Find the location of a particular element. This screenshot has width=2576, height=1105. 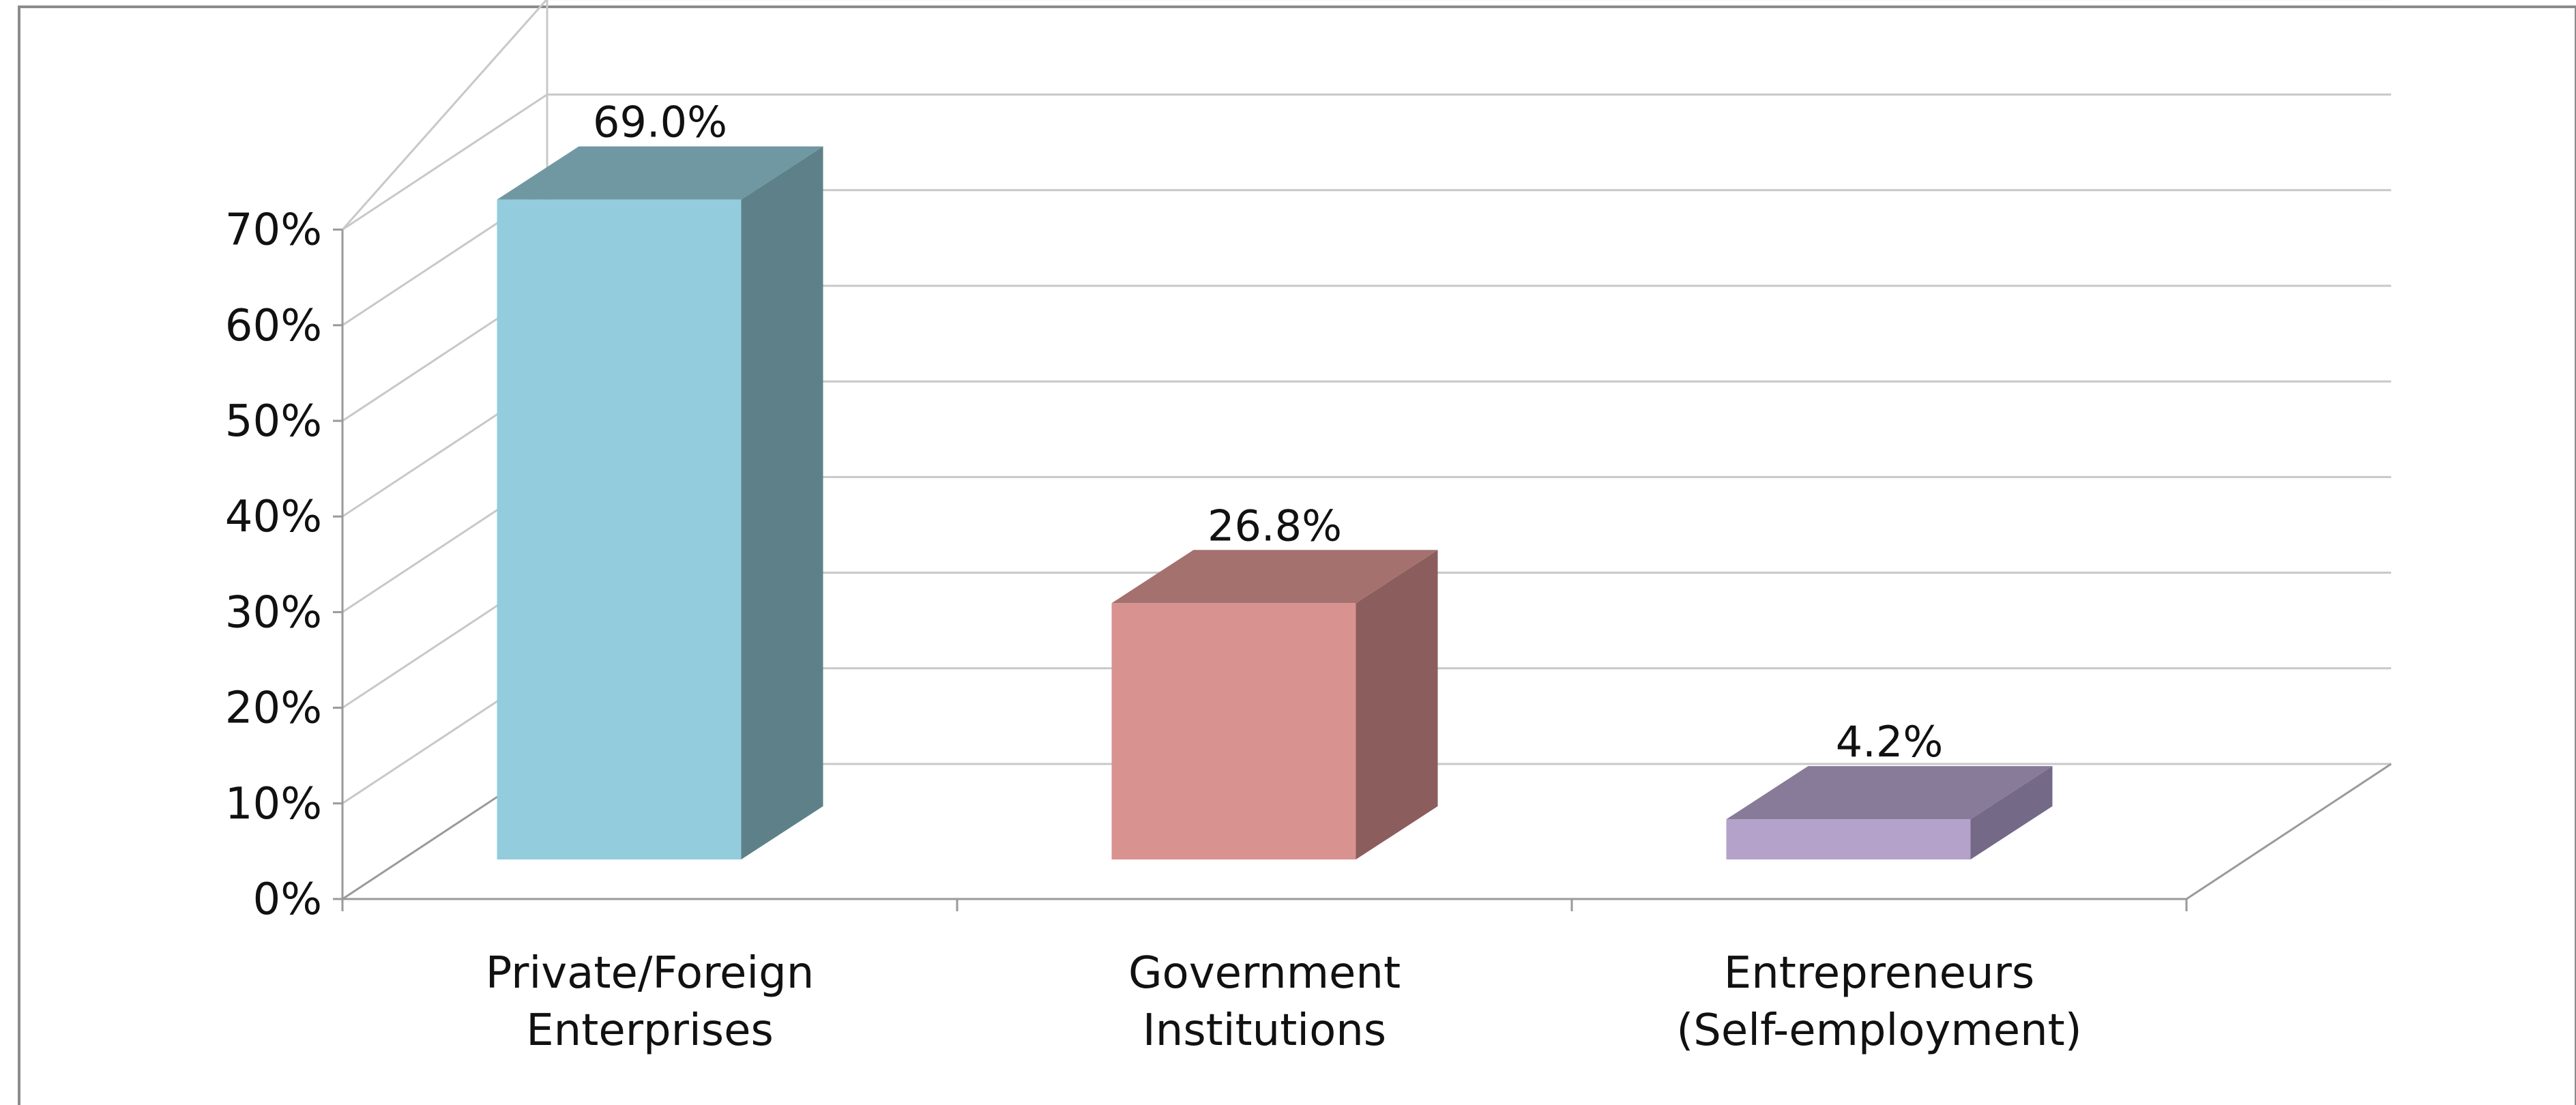

side-gridline-top is located at coordinates (444, 115).